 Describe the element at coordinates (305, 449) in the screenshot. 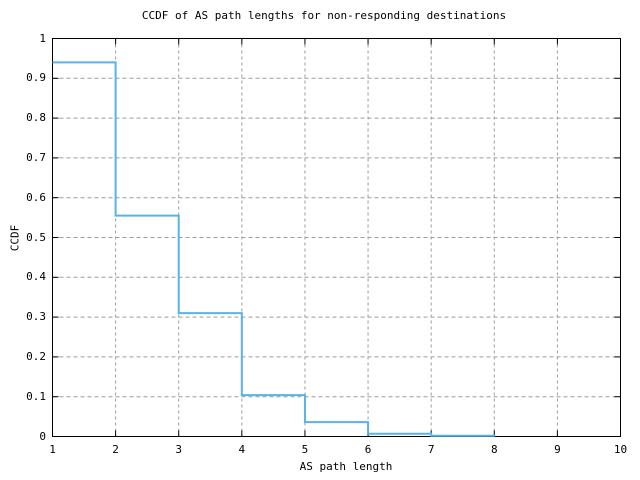

I see `x-tick-label: 5` at that location.